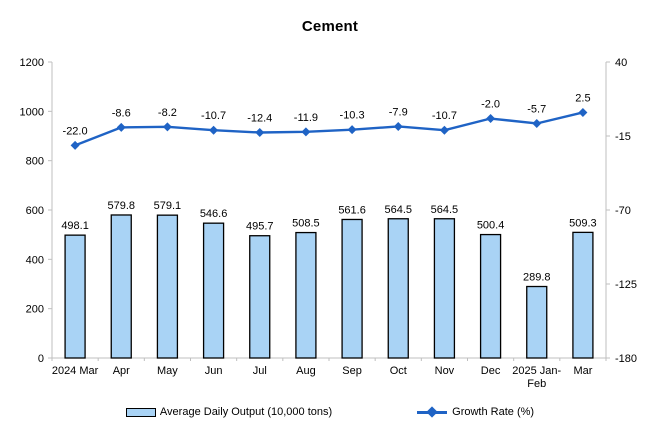 This screenshot has width=660, height=440. I want to click on x-axis-category-label: Sep, so click(352, 371).